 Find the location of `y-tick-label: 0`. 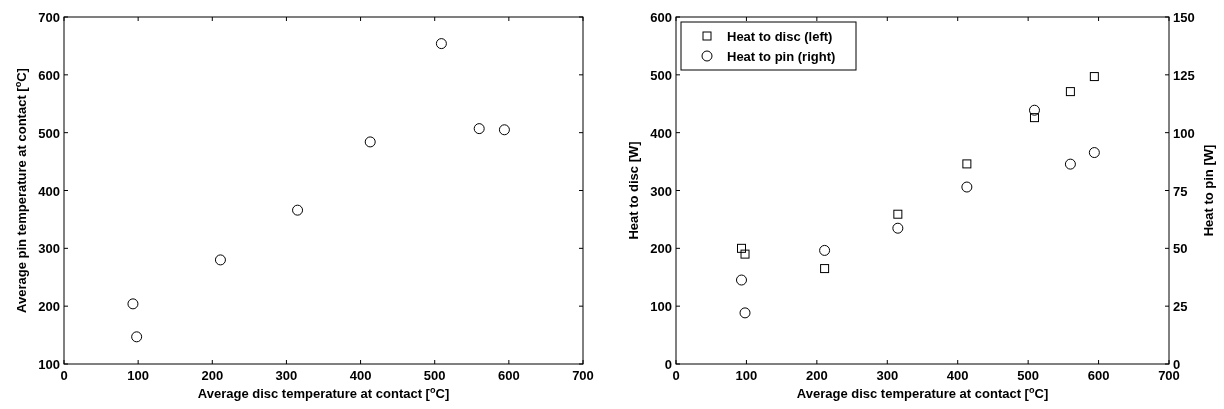

y-tick-label: 0 is located at coordinates (668, 364).